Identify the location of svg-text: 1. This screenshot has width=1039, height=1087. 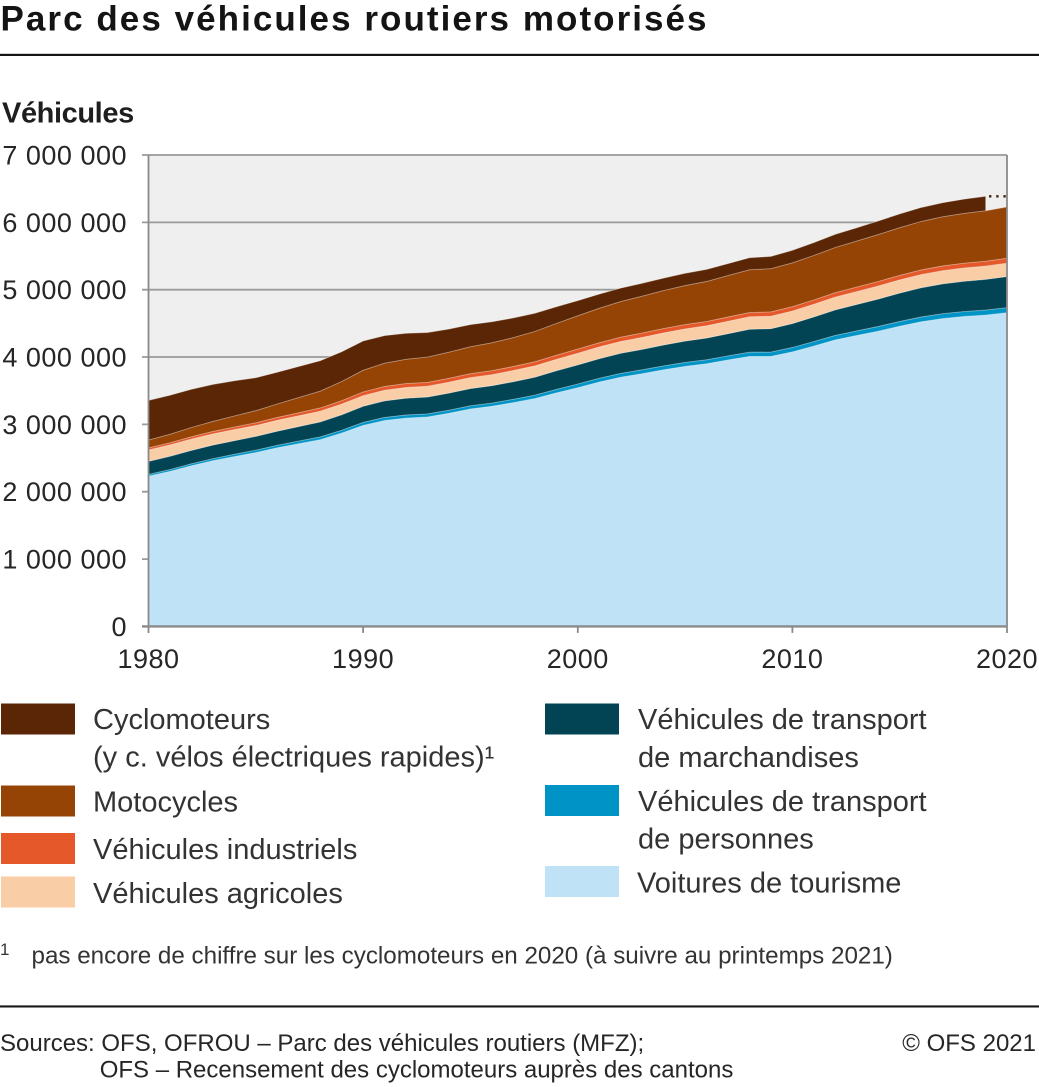
(4, 949).